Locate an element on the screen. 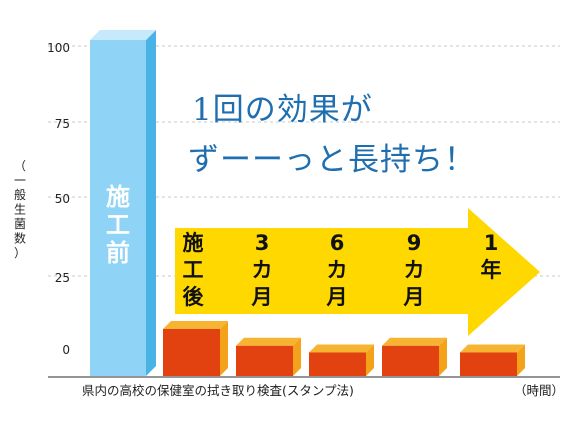 The image size is (575, 435). y-tick-label: 75 is located at coordinates (62, 124).